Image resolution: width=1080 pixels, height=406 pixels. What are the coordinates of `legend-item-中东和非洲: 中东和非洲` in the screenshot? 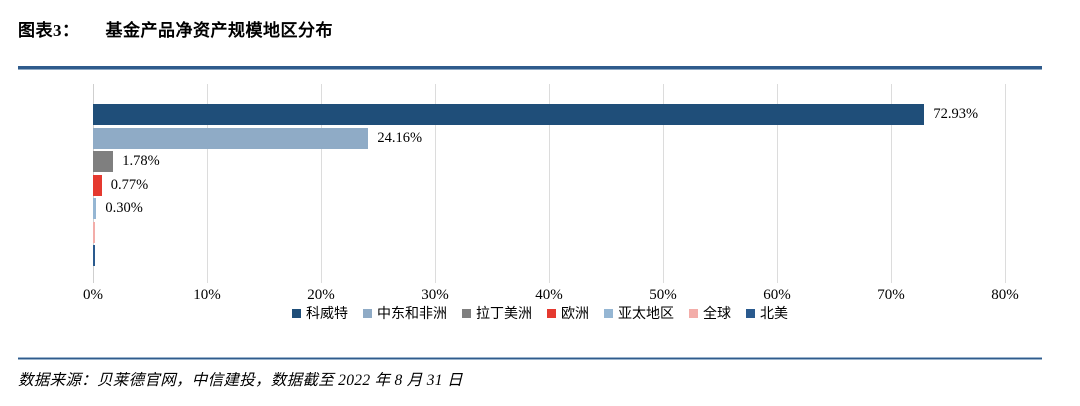 It's located at (405, 313).